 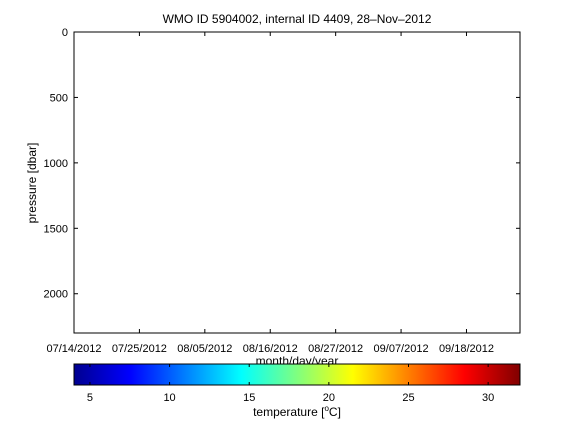 I want to click on x-tick-label: 09/18/2012, so click(x=466, y=349).